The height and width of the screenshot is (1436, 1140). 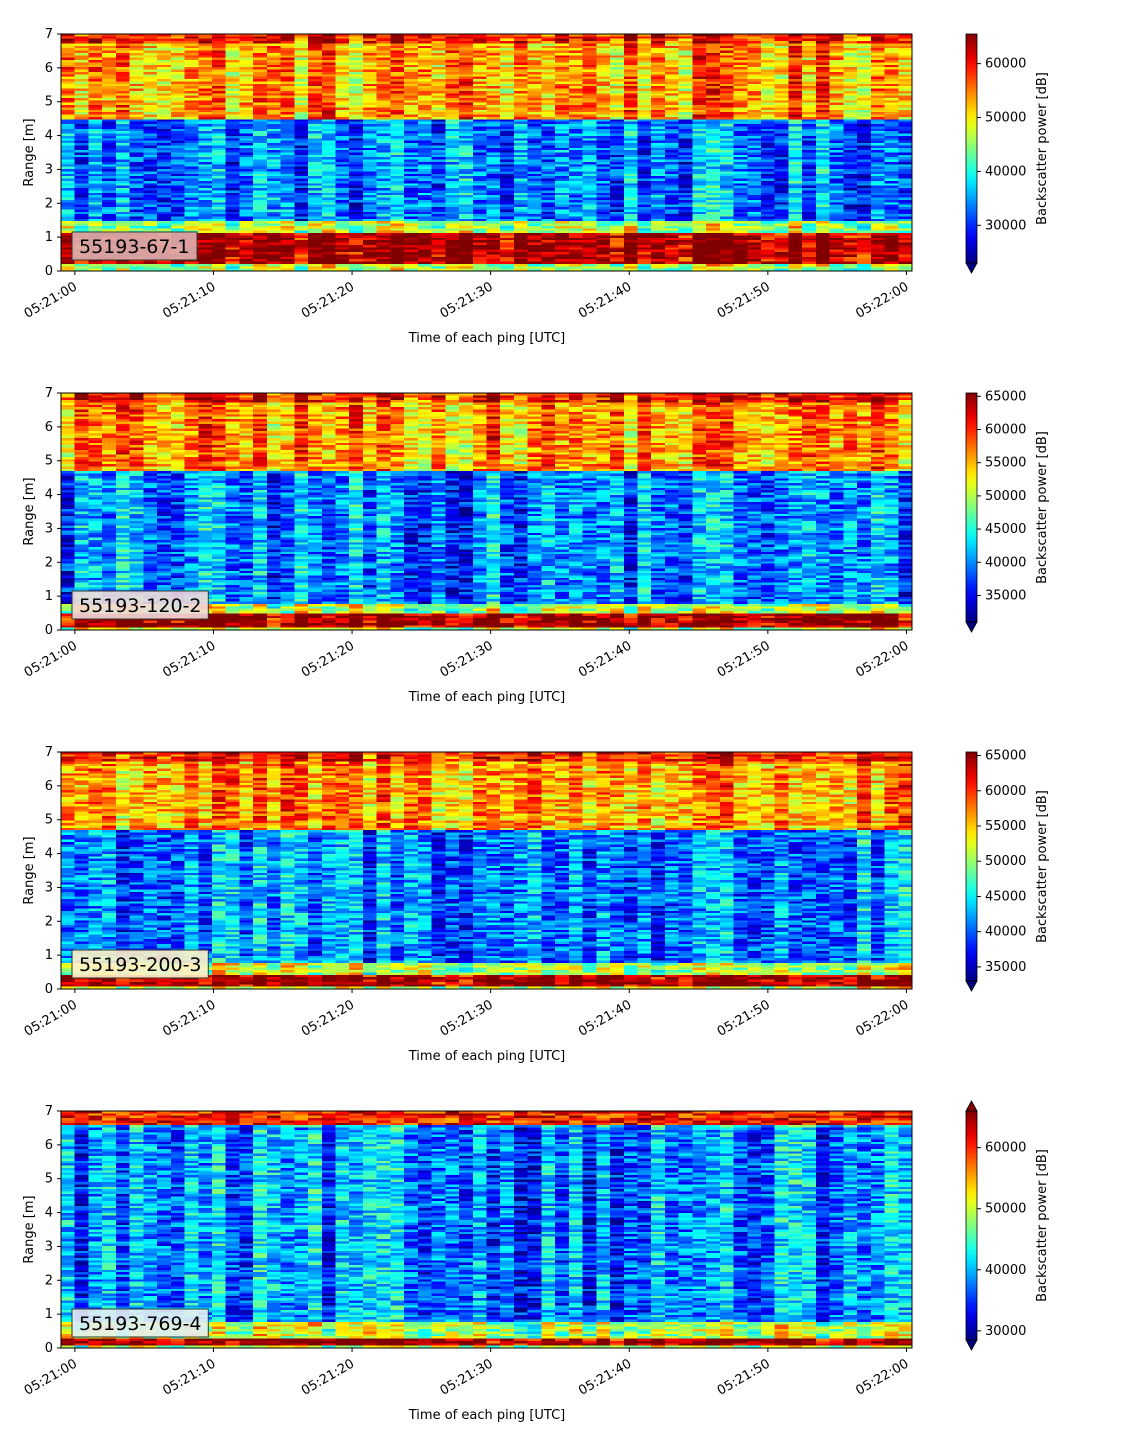 I want to click on heatmap-image, so click(x=486, y=152).